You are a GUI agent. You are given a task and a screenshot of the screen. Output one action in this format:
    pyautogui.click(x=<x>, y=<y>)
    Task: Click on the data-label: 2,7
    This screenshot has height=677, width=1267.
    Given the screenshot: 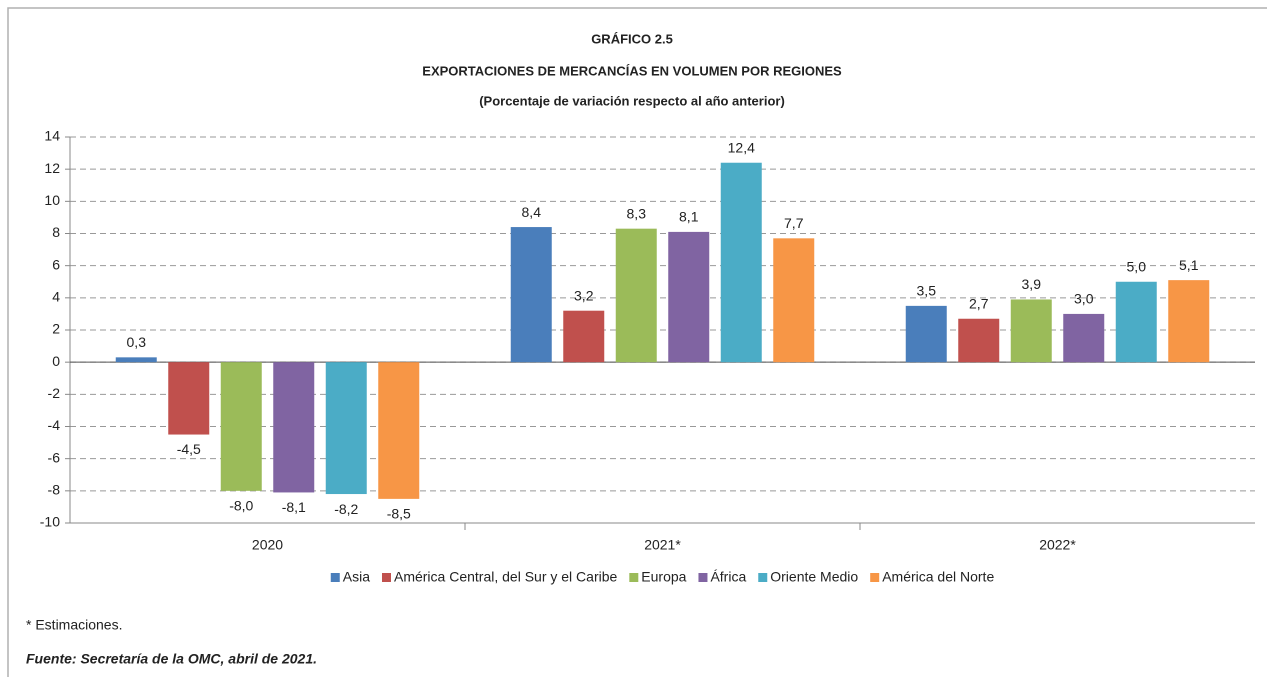 What is the action you would take?
    pyautogui.click(x=979, y=303)
    